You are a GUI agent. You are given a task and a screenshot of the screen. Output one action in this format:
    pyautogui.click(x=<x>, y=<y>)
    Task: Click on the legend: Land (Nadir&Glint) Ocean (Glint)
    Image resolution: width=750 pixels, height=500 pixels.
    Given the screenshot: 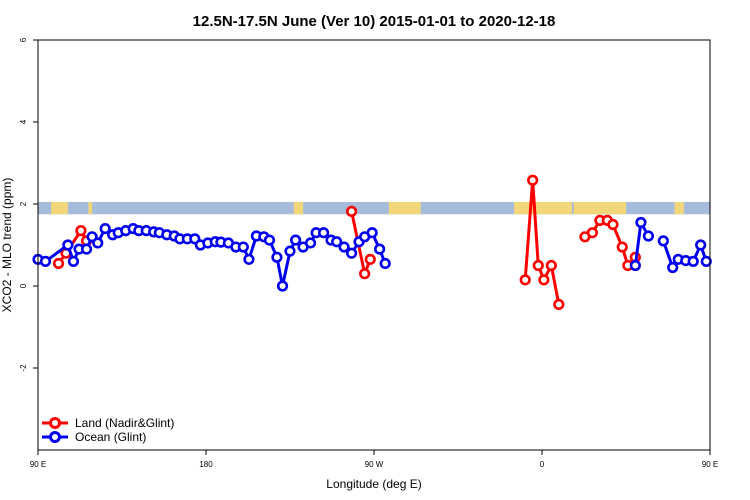 What is the action you would take?
    pyautogui.click(x=108, y=430)
    